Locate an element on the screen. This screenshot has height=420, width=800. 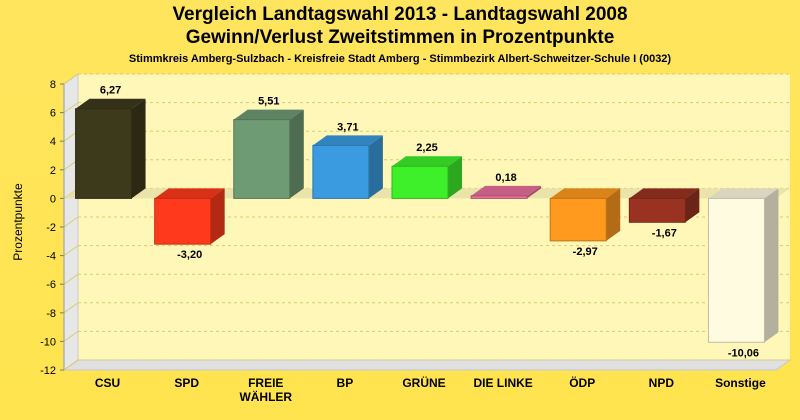
x-tick-label: NPD is located at coordinates (662, 383).